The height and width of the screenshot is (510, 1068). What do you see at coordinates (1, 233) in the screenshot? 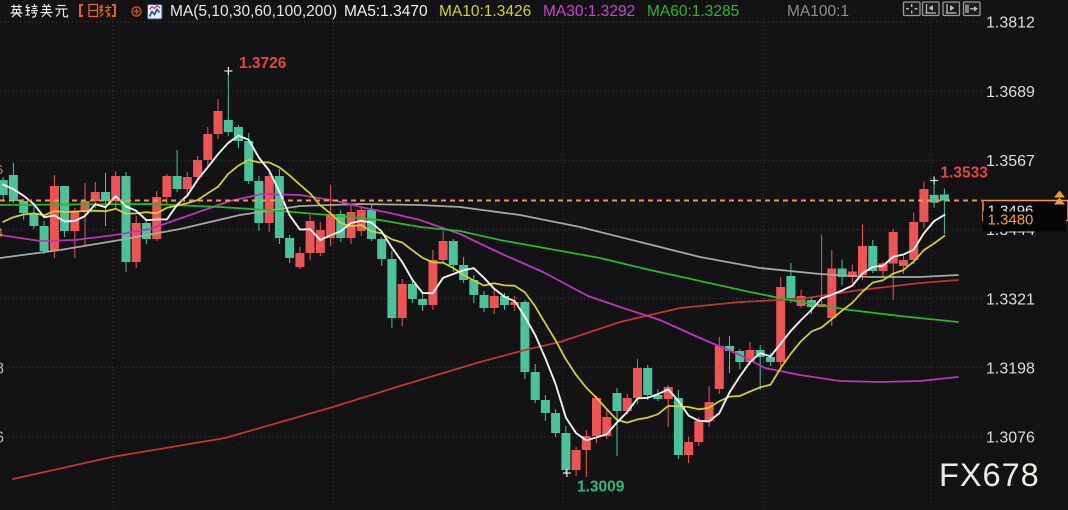
I see `svg-text: 1.34` at bounding box center [1, 233].